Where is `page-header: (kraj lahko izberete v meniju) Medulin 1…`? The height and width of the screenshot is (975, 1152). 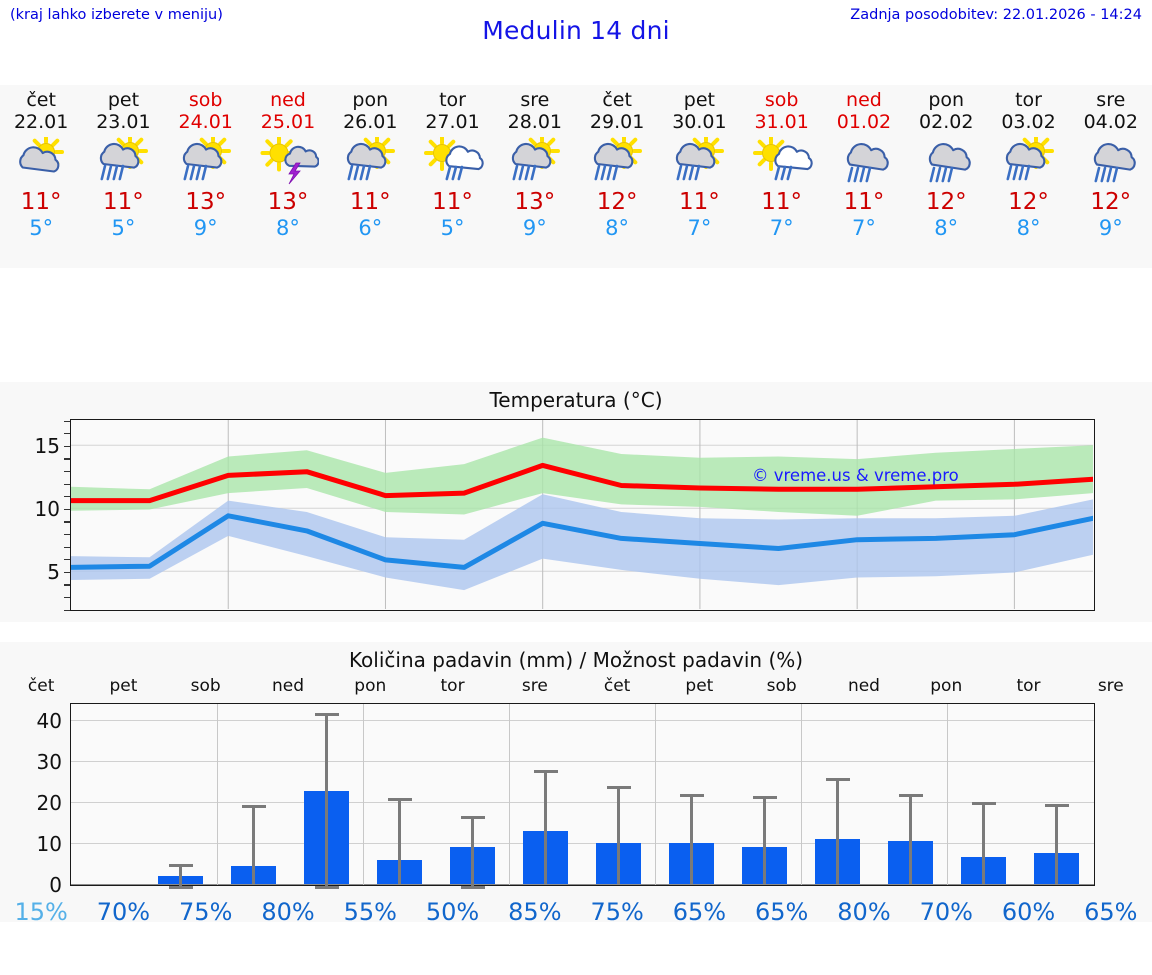
page-header: (kraj lahko izberete v meniju) Medulin 1… is located at coordinates (576, 29).